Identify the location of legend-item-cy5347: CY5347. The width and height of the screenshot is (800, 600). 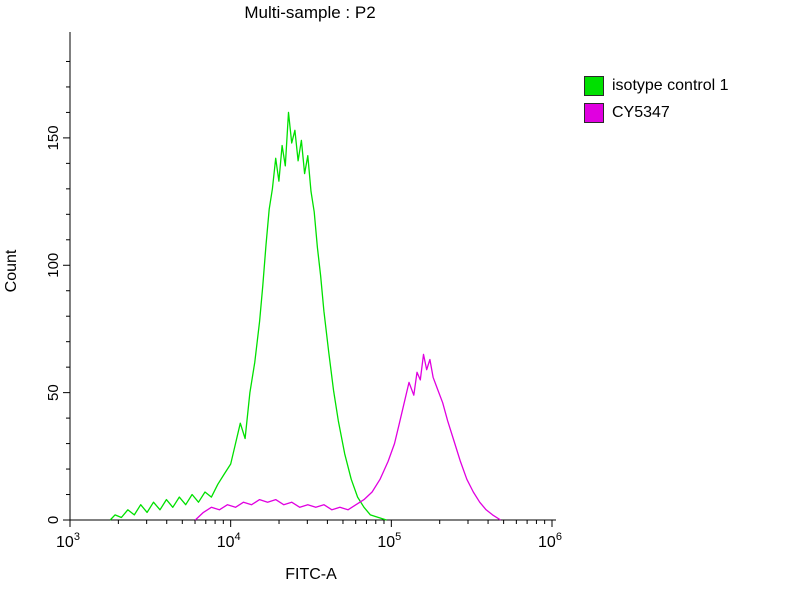
(656, 113).